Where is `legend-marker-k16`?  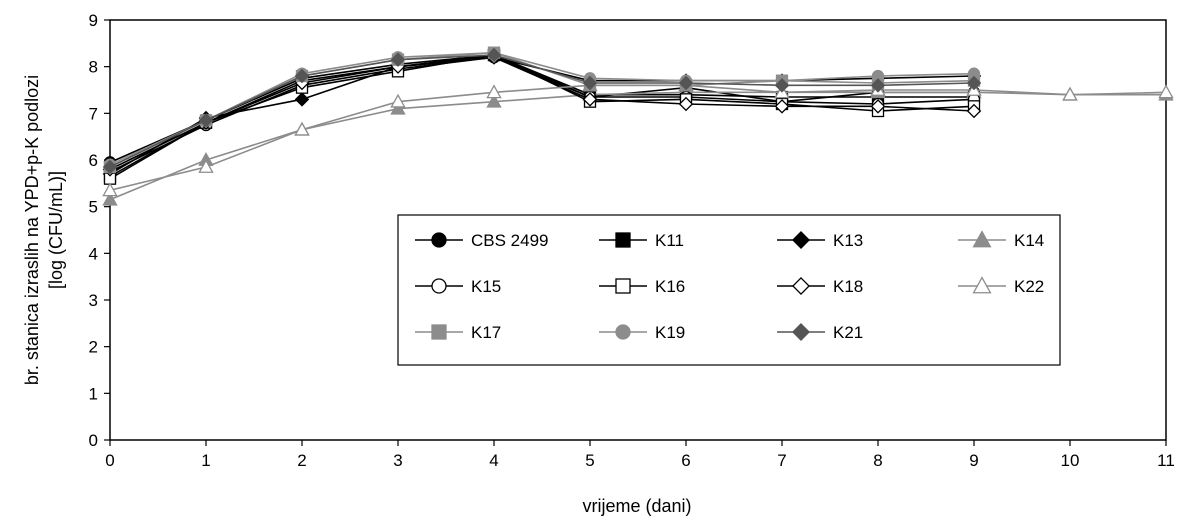 legend-marker-k16 is located at coordinates (623, 286).